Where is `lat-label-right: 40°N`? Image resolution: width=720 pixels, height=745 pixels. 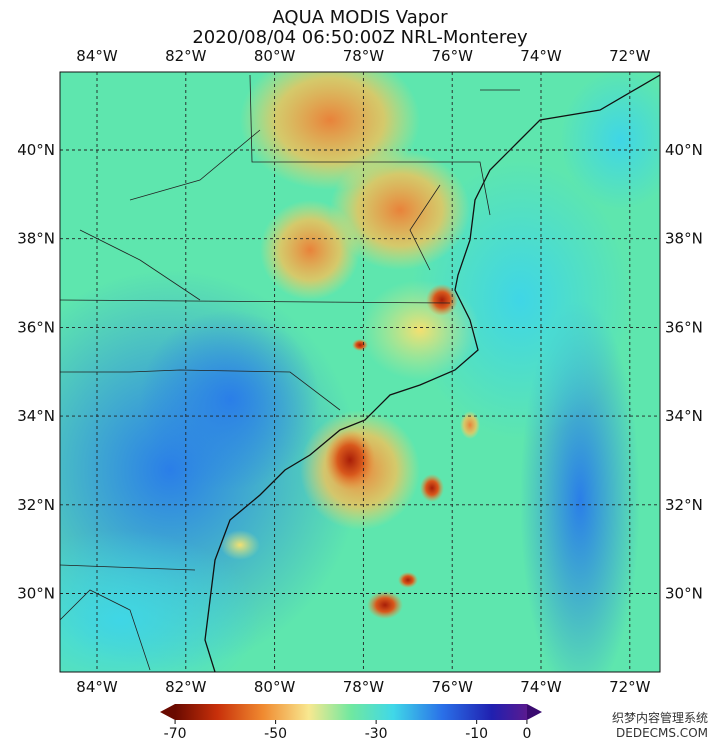 lat-label-right: 40°N is located at coordinates (684, 150).